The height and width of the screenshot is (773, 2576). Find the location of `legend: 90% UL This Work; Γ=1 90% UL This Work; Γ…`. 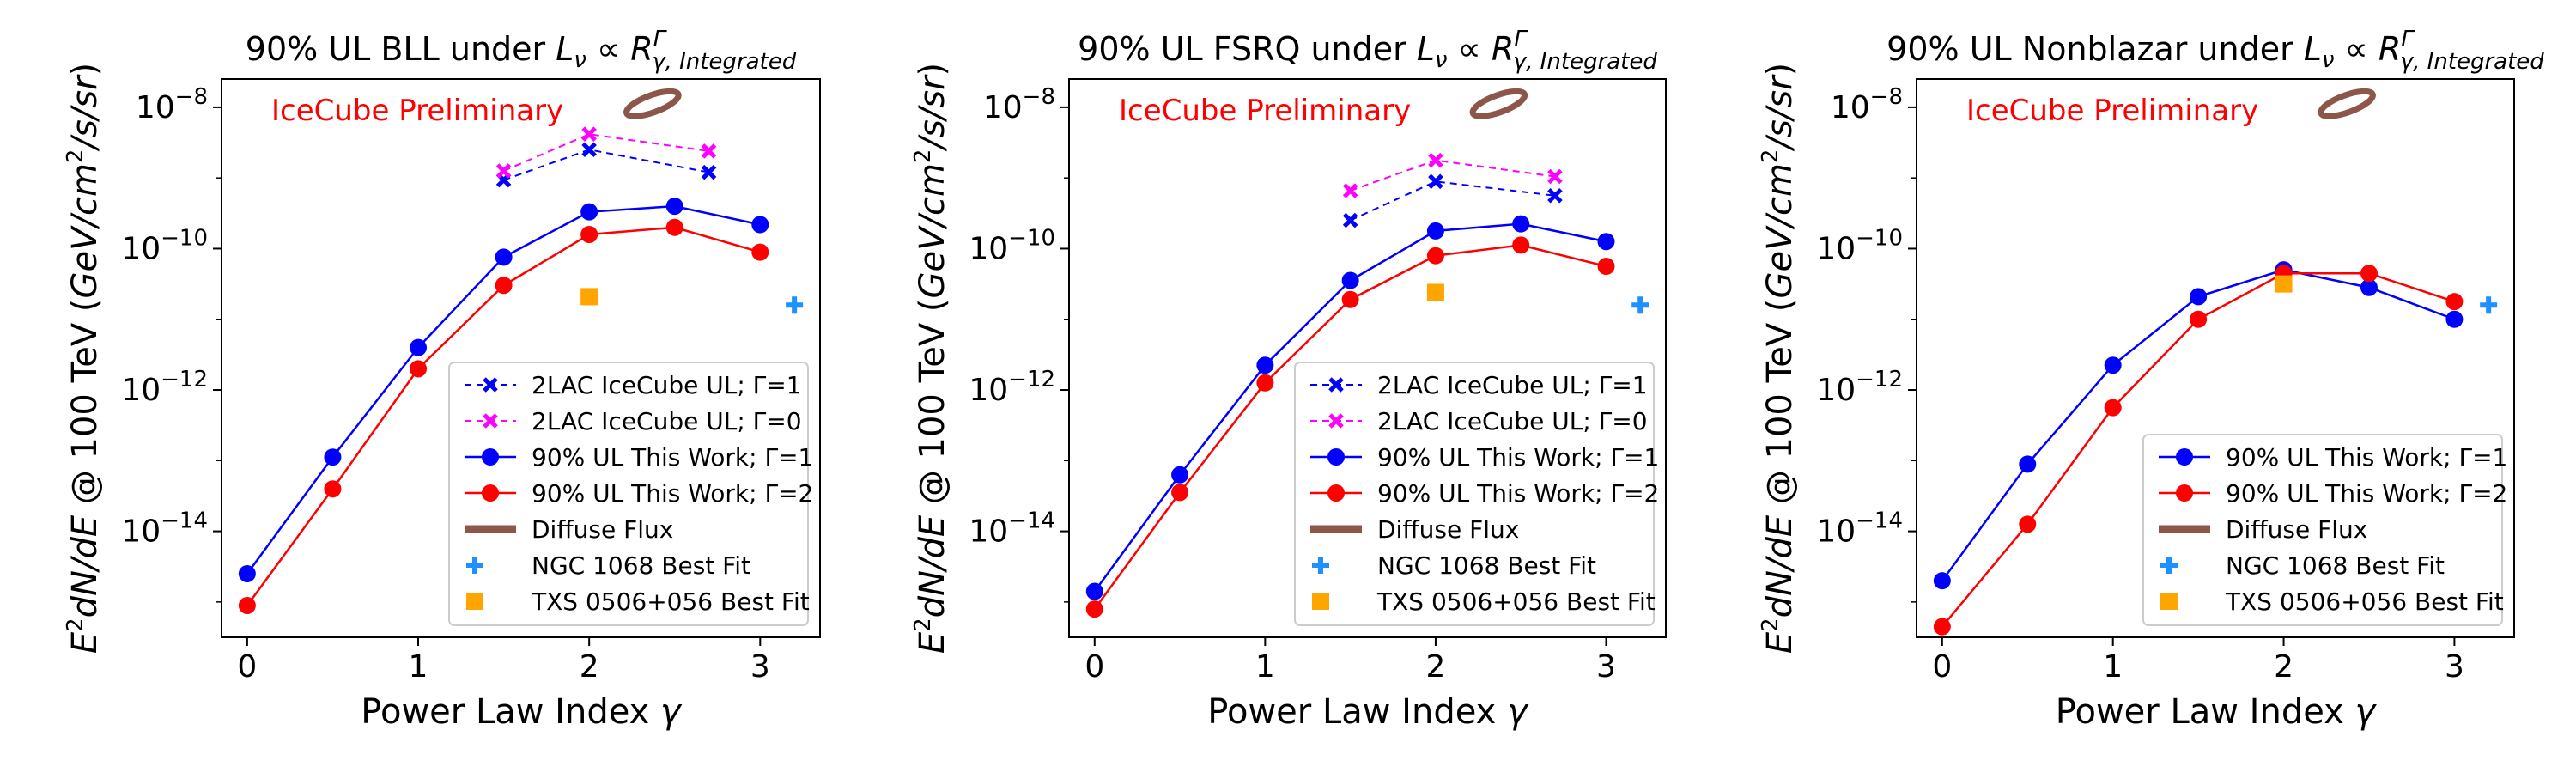

legend: 90% UL This Work; Γ=1 90% UL This Work; Γ… is located at coordinates (2324, 530).